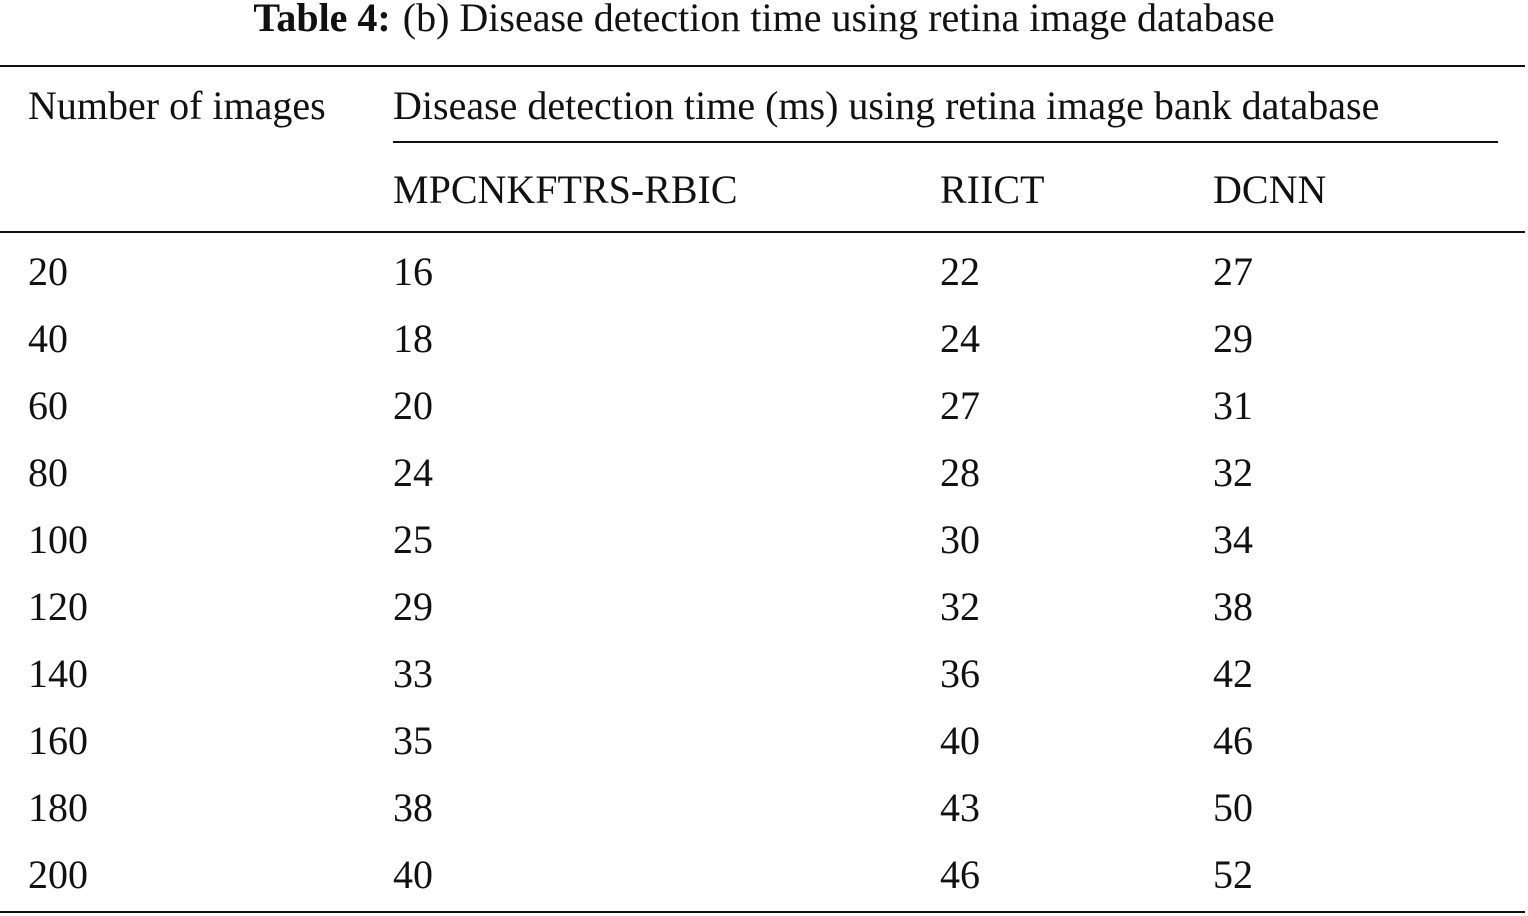 This screenshot has height=916, width=1528. What do you see at coordinates (762, 66) in the screenshot?
I see `top-rule` at bounding box center [762, 66].